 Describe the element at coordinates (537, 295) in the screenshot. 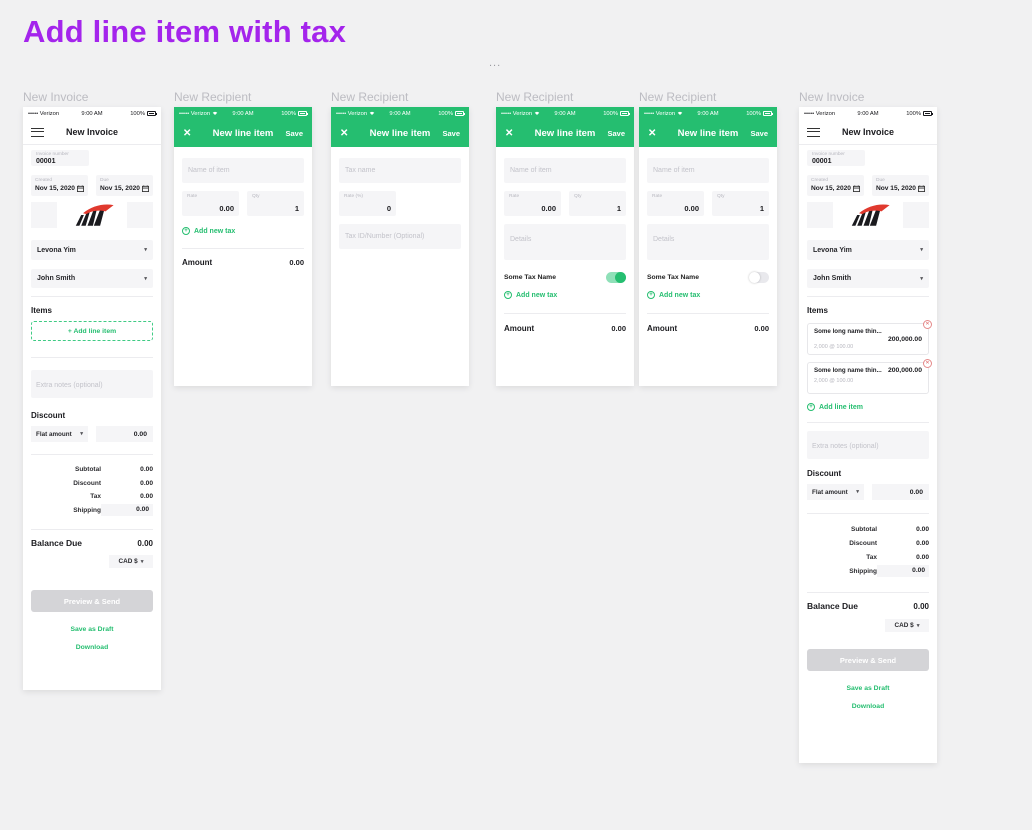

I see `add-new-tax-label: Add new tax` at that location.